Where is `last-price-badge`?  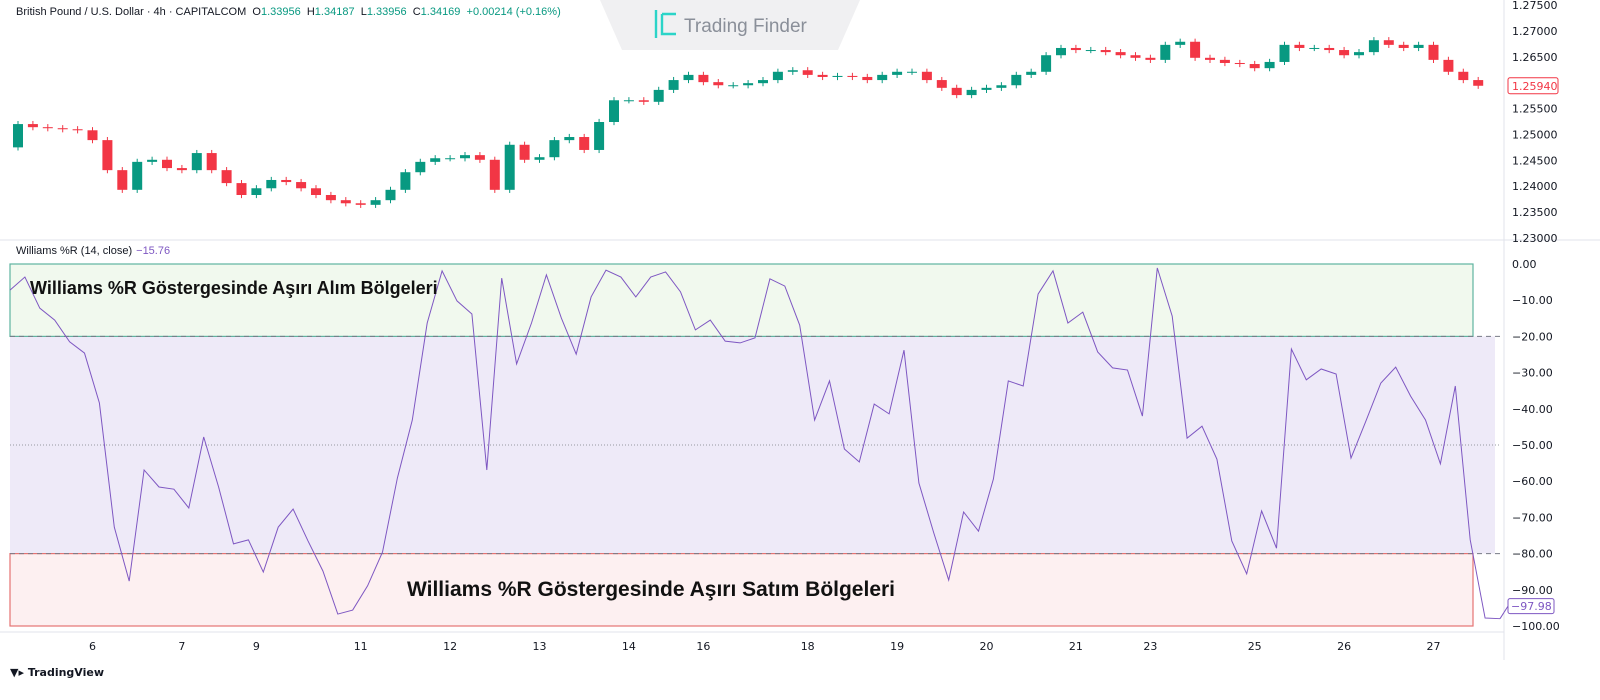
last-price-badge is located at coordinates (1533, 86).